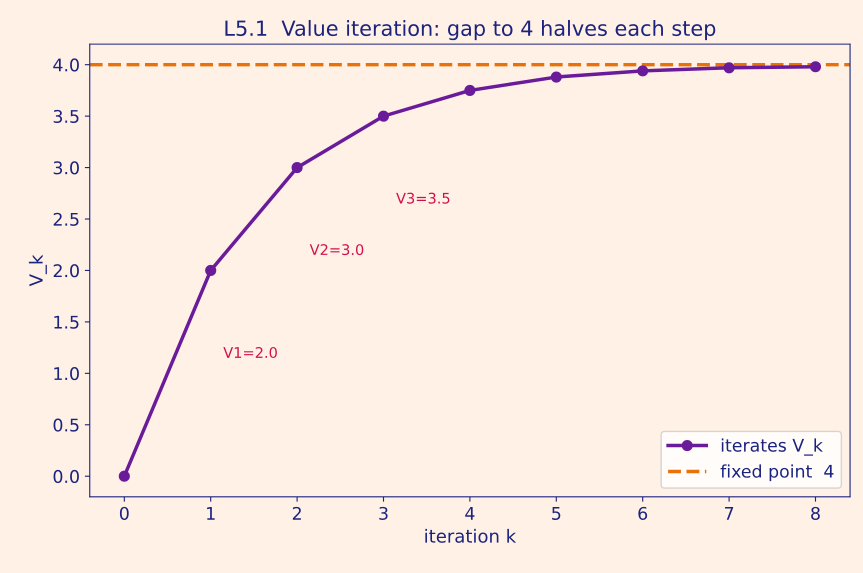  I want to click on y-tick-label: 0.5, so click(66, 425).